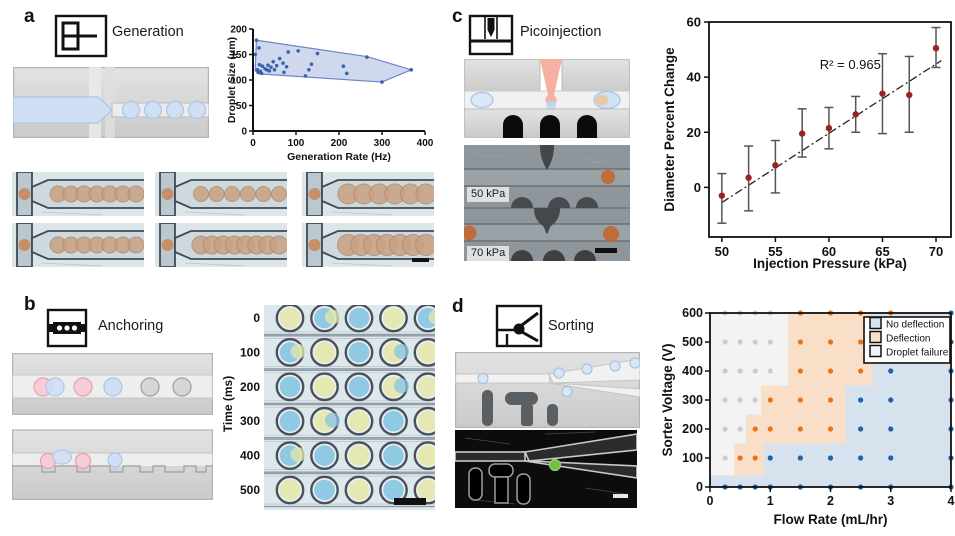 Image resolution: width=955 pixels, height=536 pixels. I want to click on svg-text: Sorter Voltage (V), so click(667, 399).